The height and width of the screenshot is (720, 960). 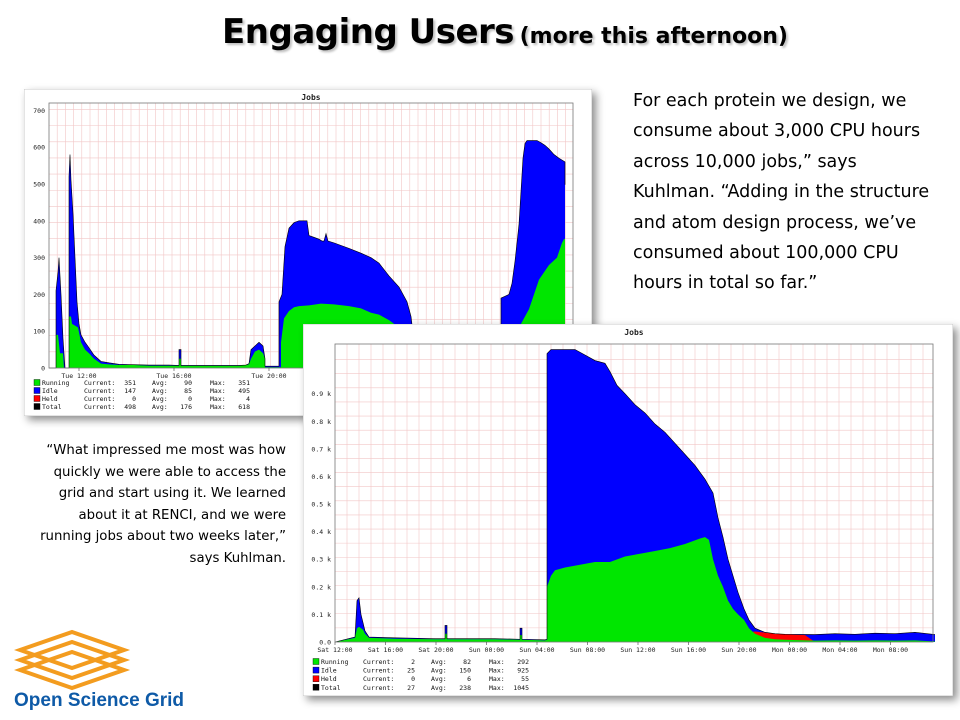 I want to click on y-tick-label: 0.4 k, so click(x=321, y=532).